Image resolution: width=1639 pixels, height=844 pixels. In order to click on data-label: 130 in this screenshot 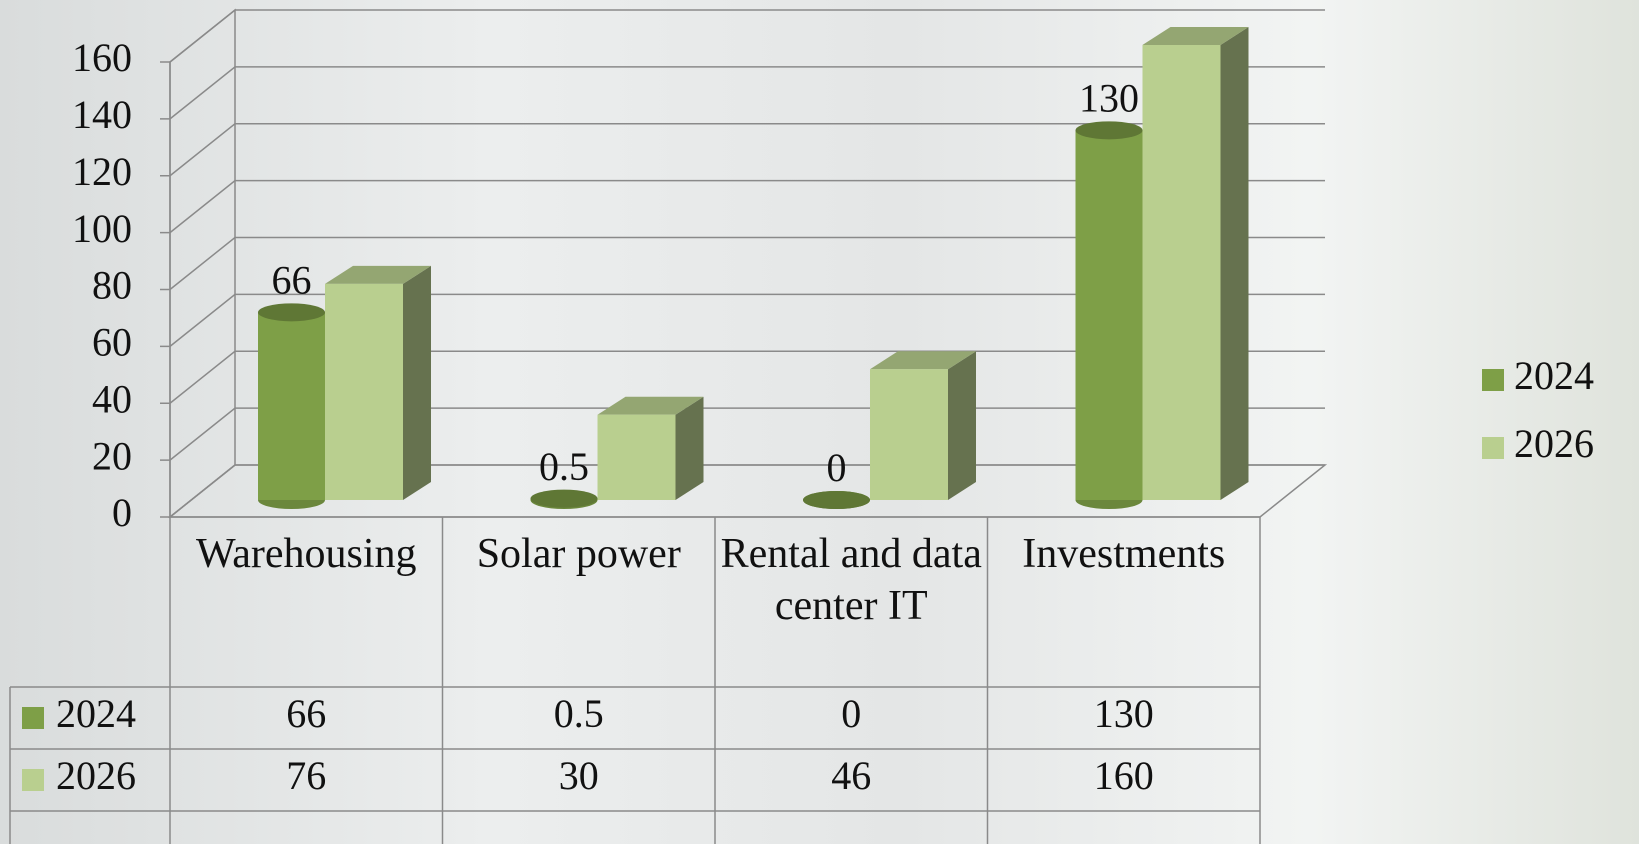, I will do `click(1109, 97)`.